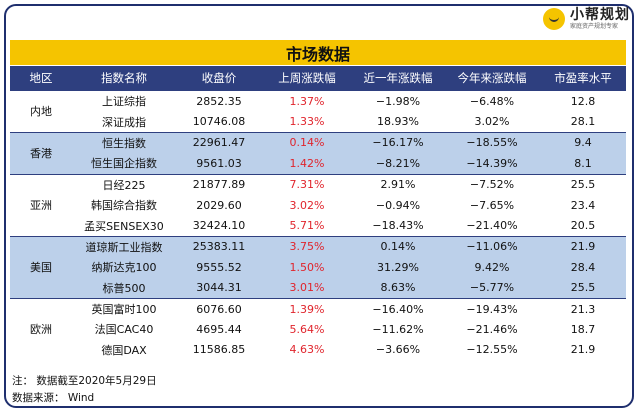  What do you see at coordinates (41, 111) in the screenshot?
I see `region-cell: 内地` at bounding box center [41, 111].